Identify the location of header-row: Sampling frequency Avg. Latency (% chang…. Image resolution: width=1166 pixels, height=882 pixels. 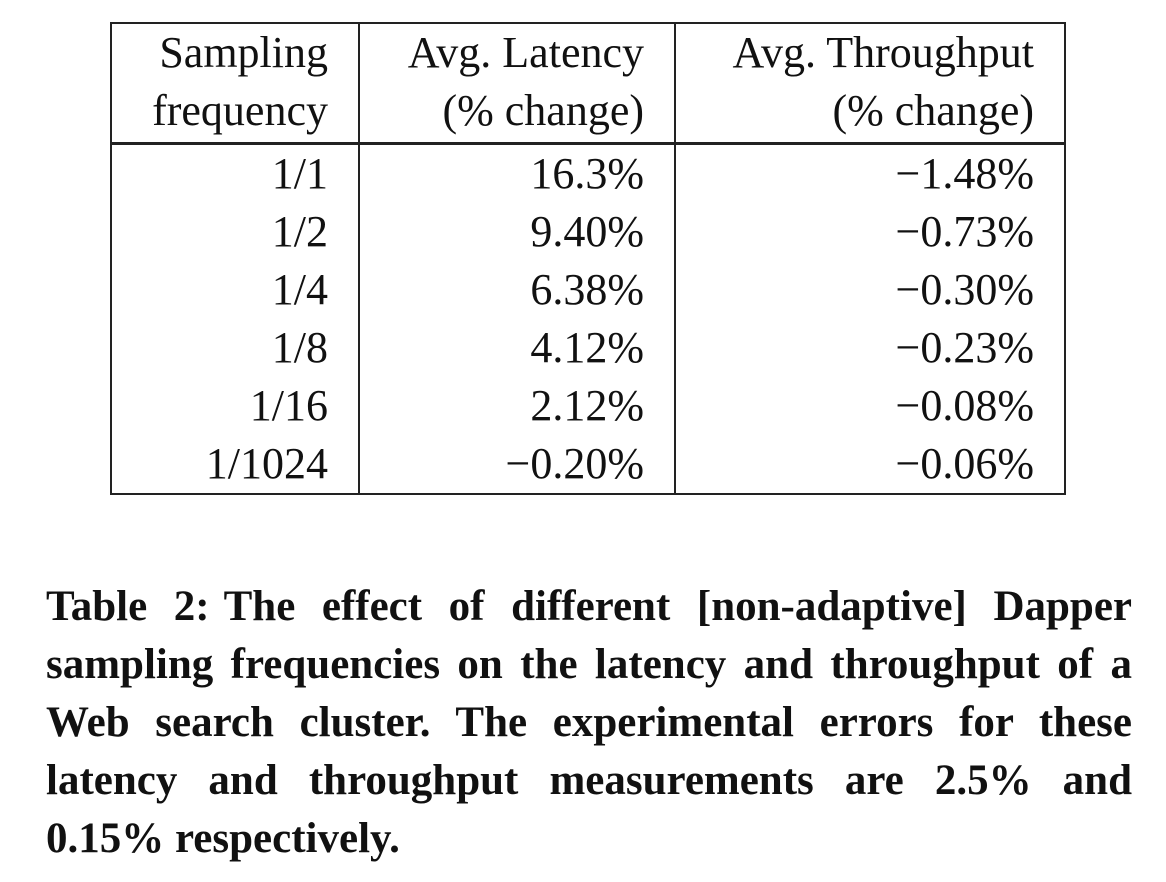
(588, 84).